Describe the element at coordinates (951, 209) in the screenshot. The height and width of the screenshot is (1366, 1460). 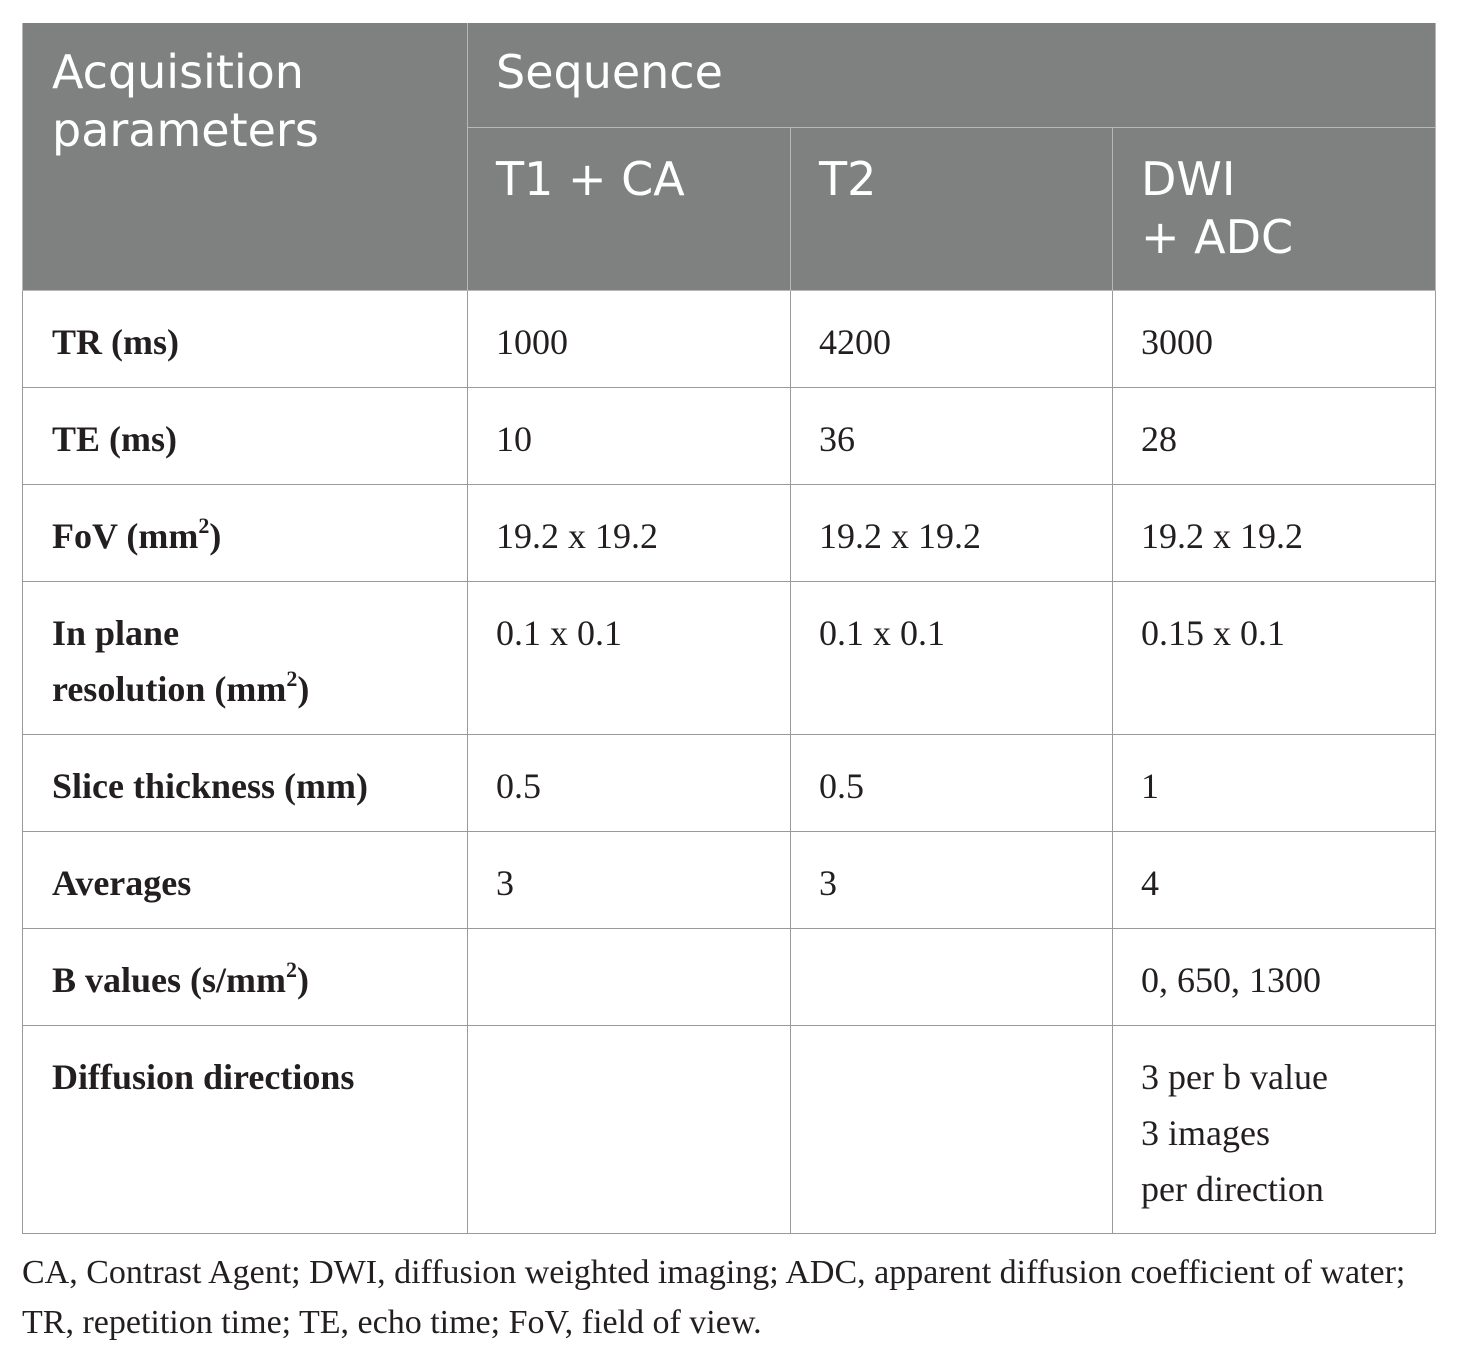
I see `header-col-t2: T2` at that location.